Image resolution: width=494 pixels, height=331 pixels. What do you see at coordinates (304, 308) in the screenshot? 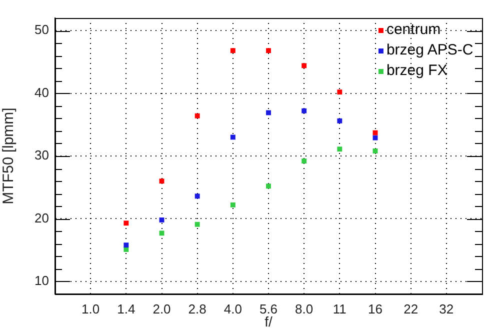
I see `x-tick-label: 8.0` at bounding box center [304, 308].